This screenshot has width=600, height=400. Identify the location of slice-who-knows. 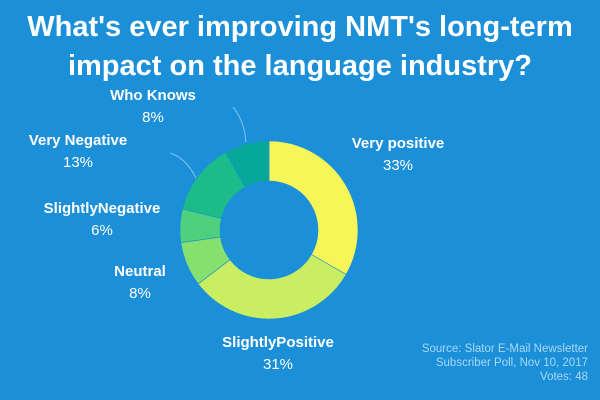
(247, 164).